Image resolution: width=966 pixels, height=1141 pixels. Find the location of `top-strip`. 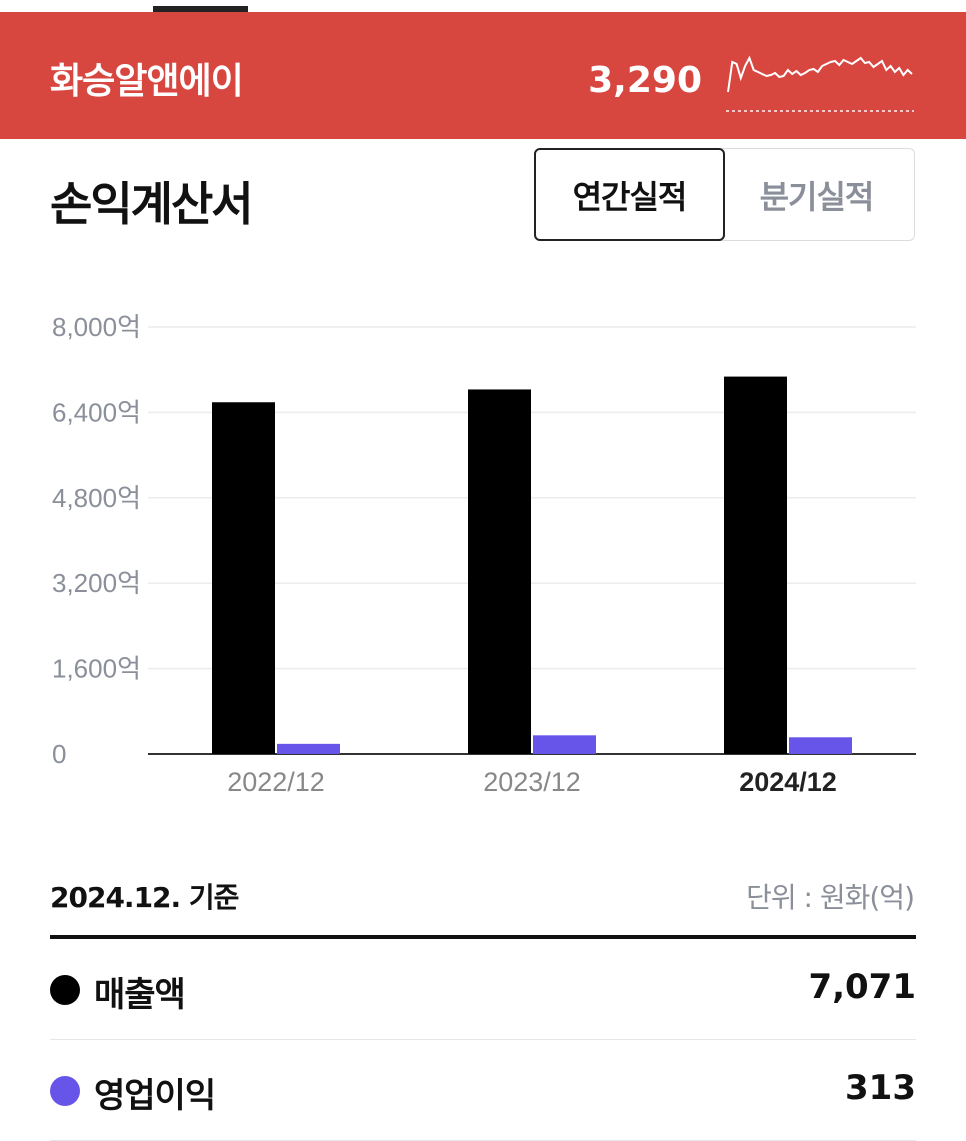

top-strip is located at coordinates (483, 6).